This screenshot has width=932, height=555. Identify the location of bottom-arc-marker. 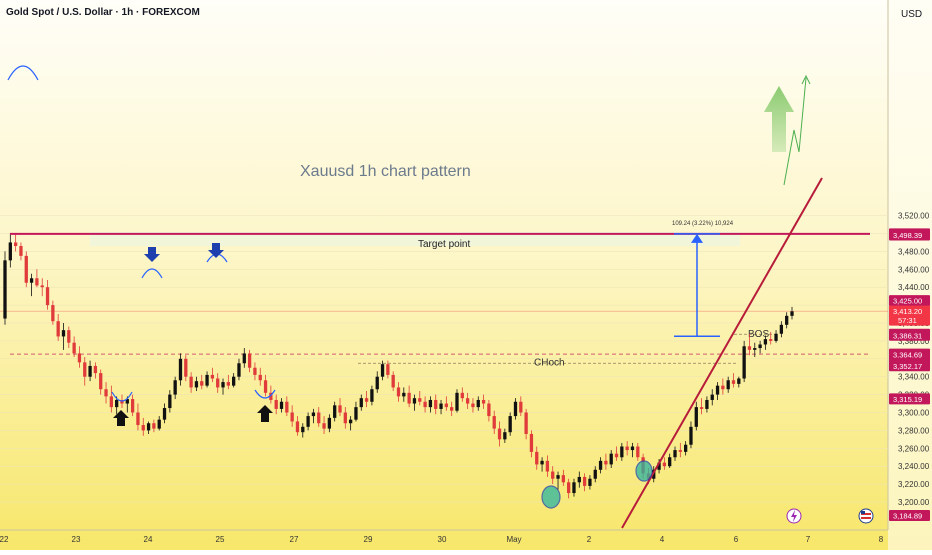
(265, 394).